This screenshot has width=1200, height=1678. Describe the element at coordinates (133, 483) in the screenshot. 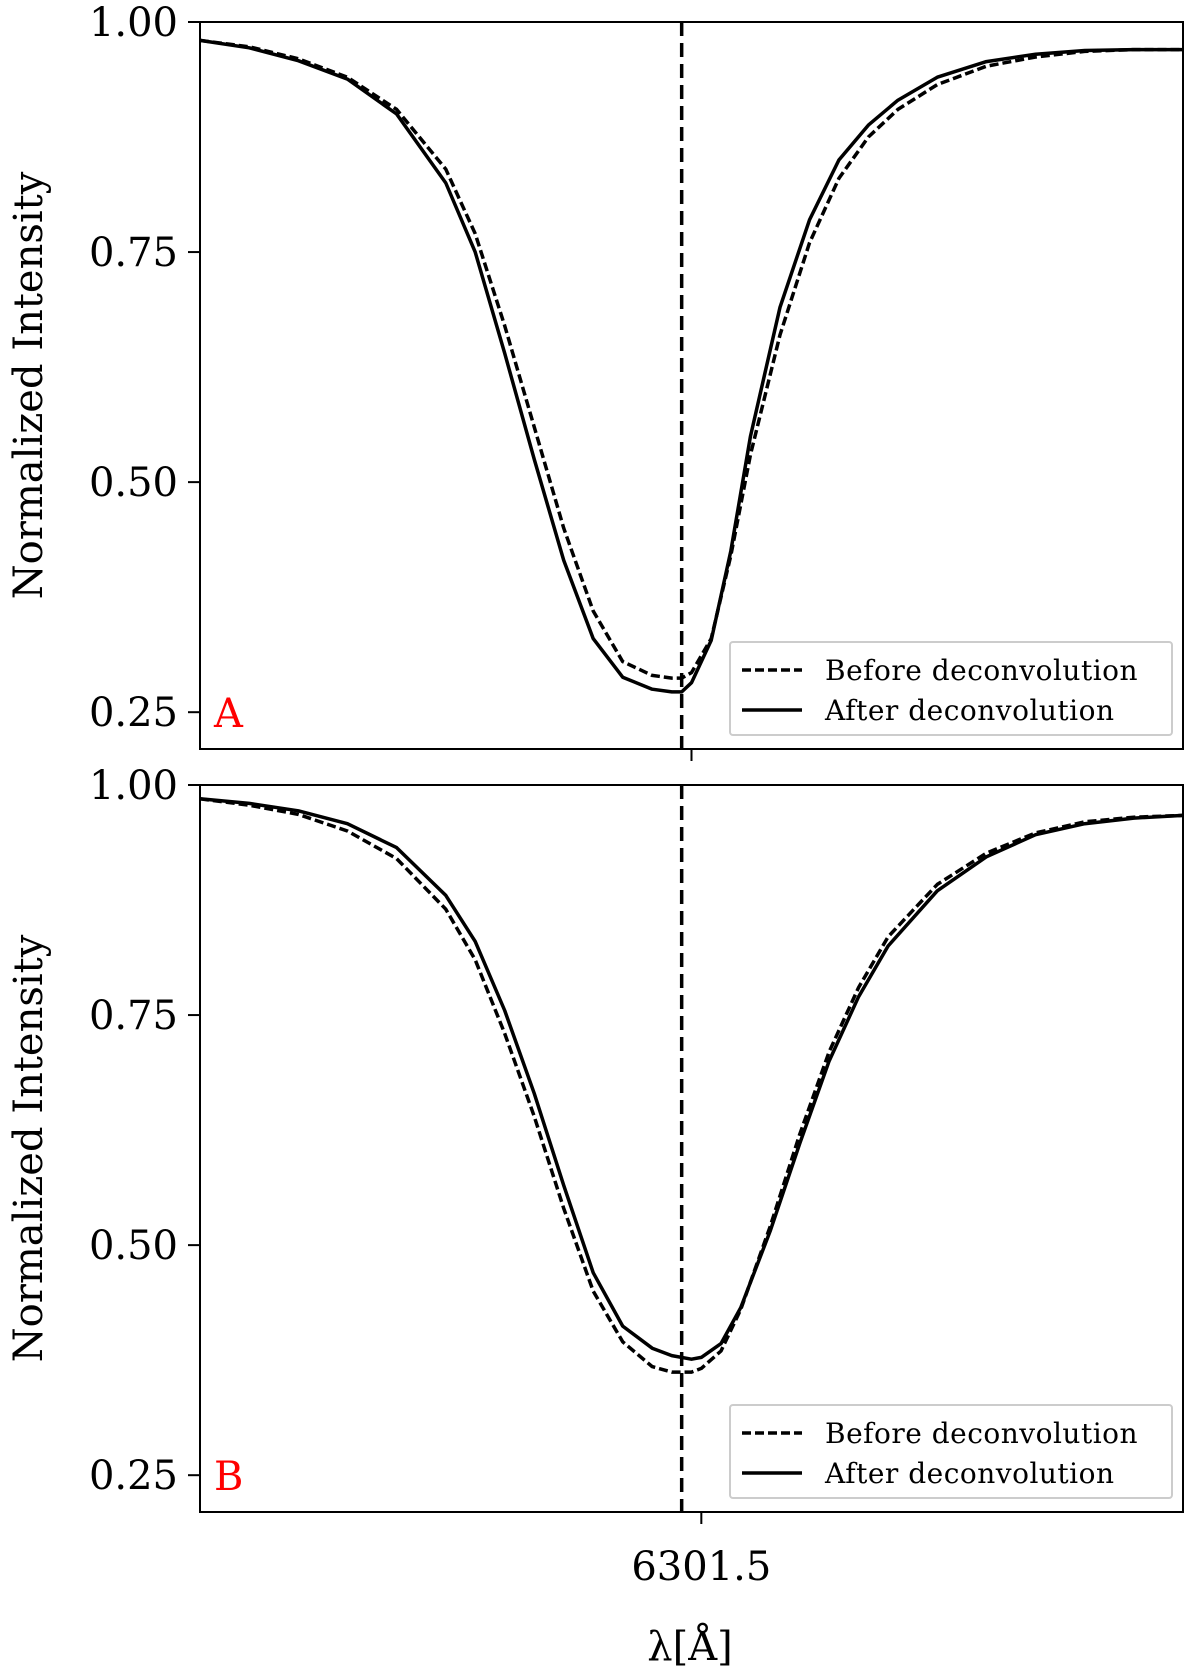

I see `y-tick-label-a-1: 0.50` at that location.